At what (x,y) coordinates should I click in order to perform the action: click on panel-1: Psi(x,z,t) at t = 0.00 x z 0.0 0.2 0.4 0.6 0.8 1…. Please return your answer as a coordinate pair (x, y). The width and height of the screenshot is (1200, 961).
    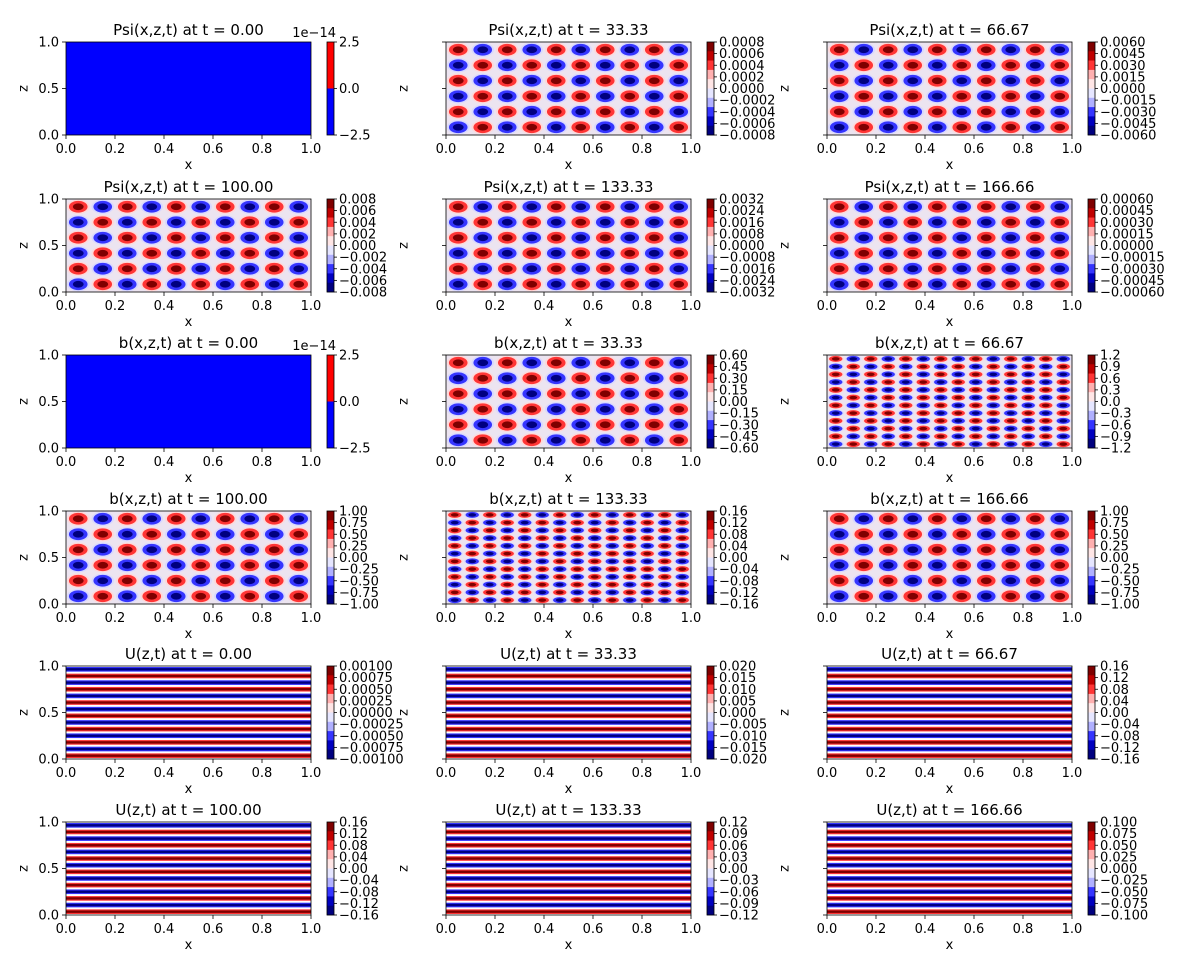
    Looking at the image, I should click on (194, 97).